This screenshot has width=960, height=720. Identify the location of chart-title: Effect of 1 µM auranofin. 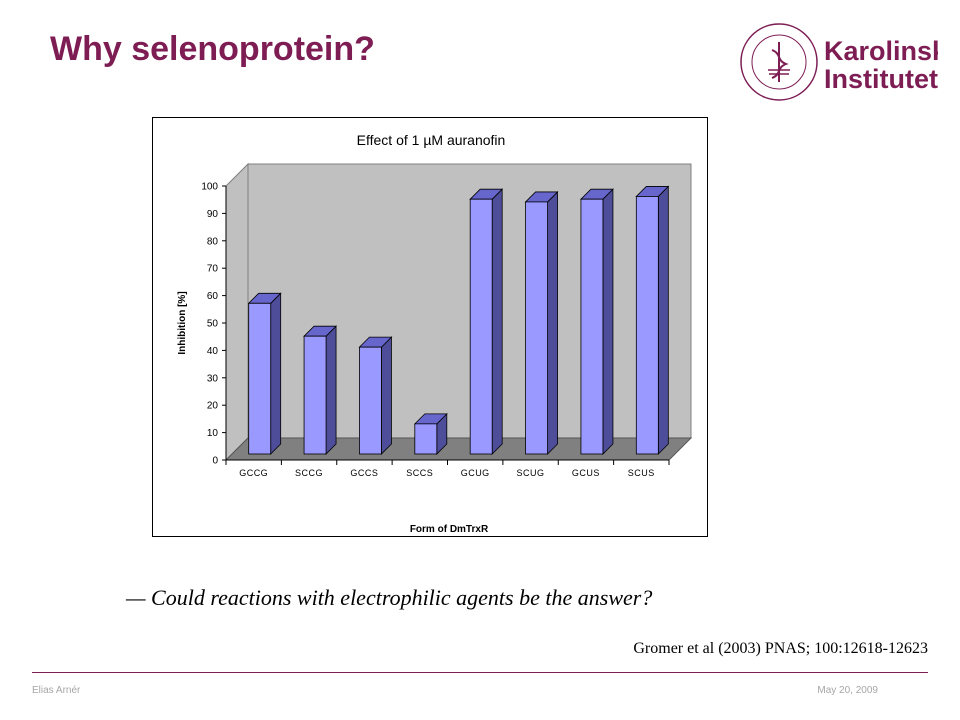
(431, 140).